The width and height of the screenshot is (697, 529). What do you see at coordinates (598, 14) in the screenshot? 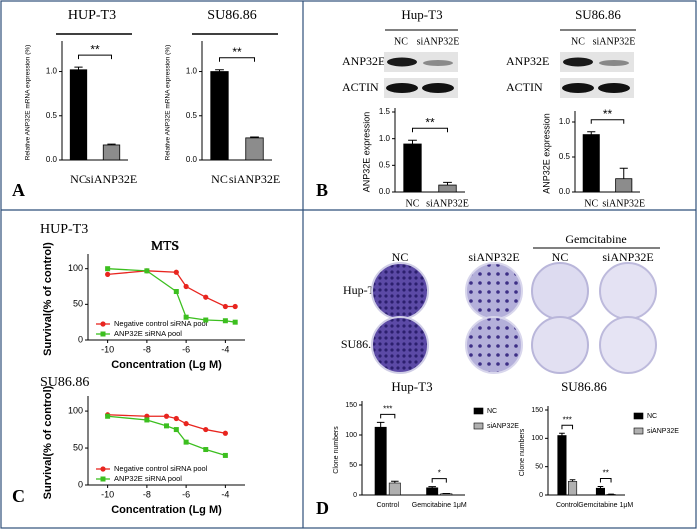
I see `blot-title: SU86.86` at bounding box center [598, 14].